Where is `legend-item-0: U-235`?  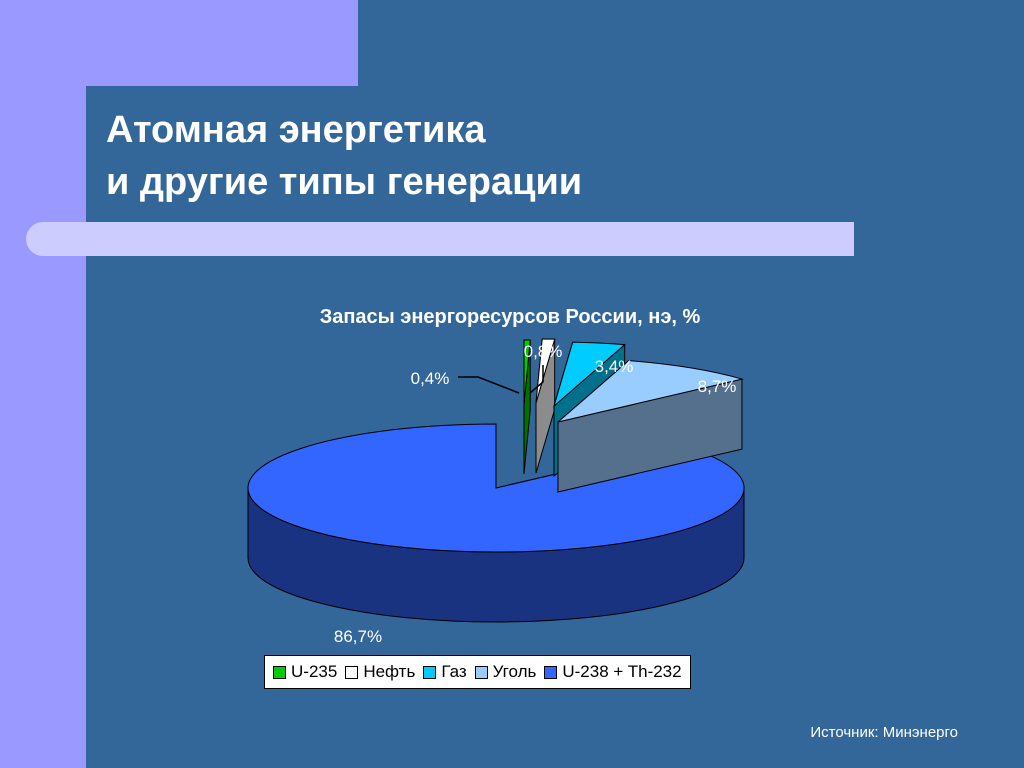 legend-item-0: U-235 is located at coordinates (305, 672).